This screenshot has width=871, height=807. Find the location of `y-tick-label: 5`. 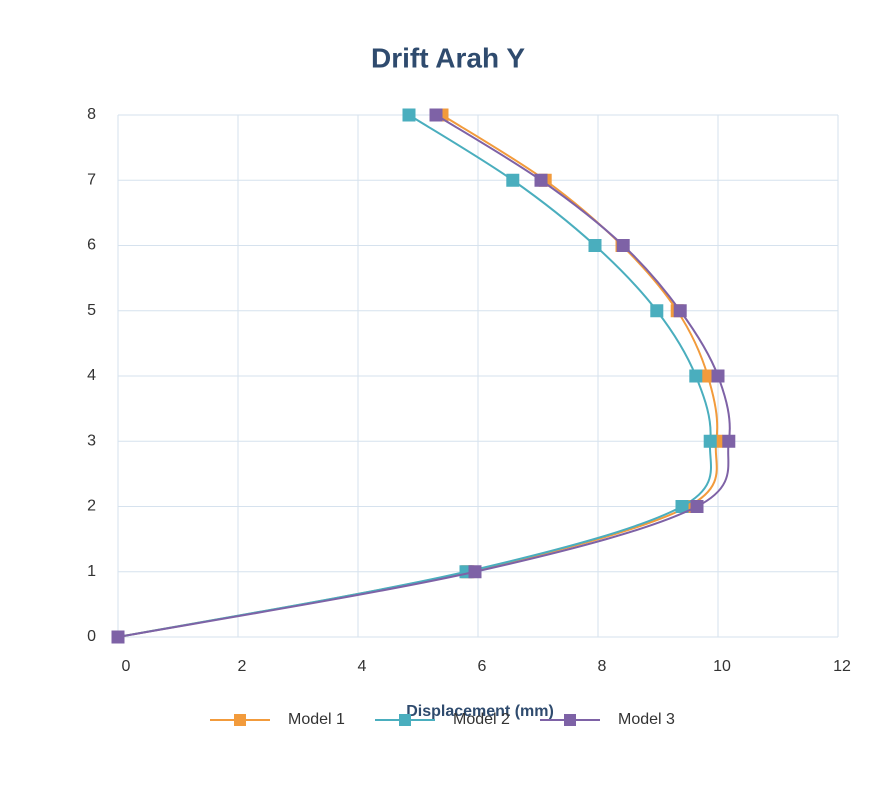

y-tick-label: 5 is located at coordinates (91, 310).